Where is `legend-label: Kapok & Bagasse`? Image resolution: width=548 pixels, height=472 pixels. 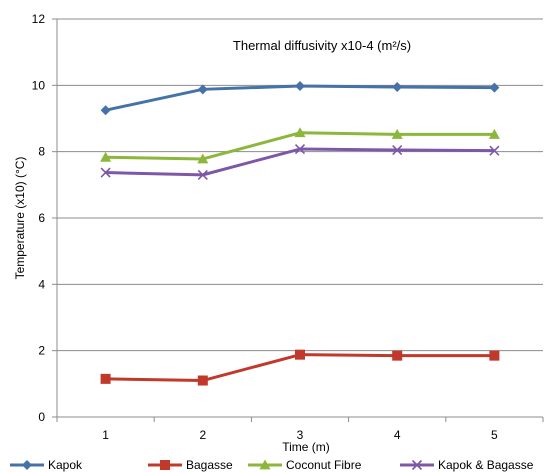 legend-label: Kapok & Bagasse is located at coordinates (486, 465).